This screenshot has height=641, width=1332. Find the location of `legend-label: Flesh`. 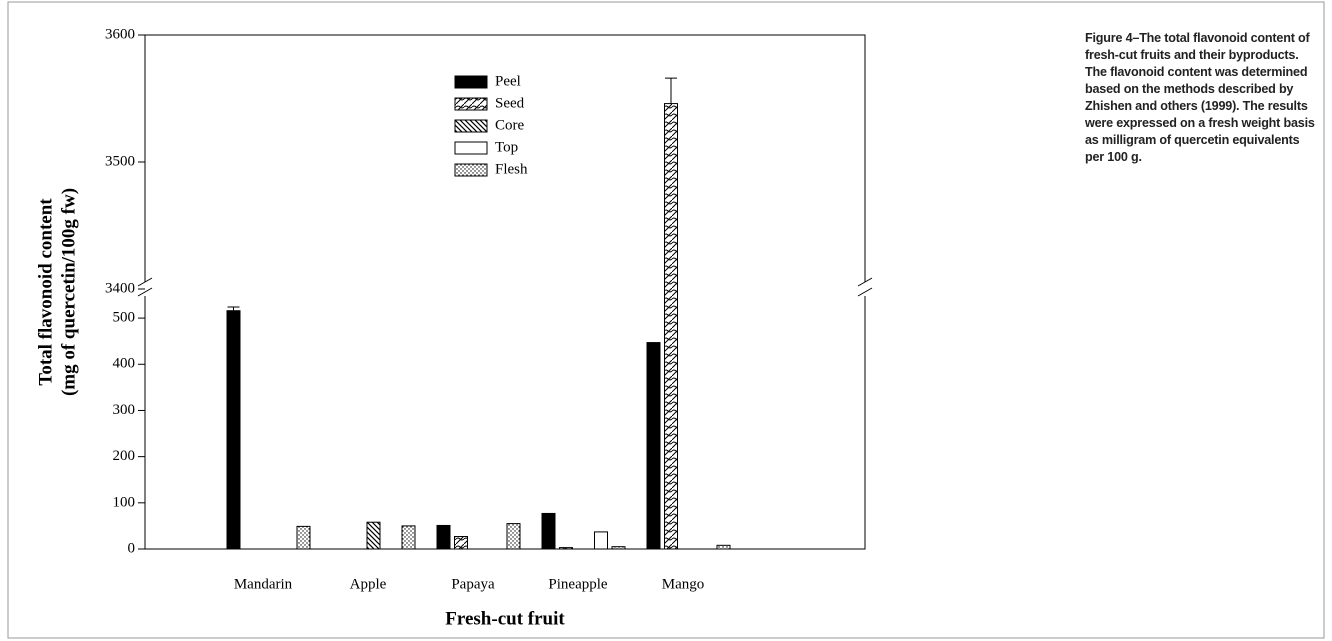

legend-label: Flesh is located at coordinates (511, 169).